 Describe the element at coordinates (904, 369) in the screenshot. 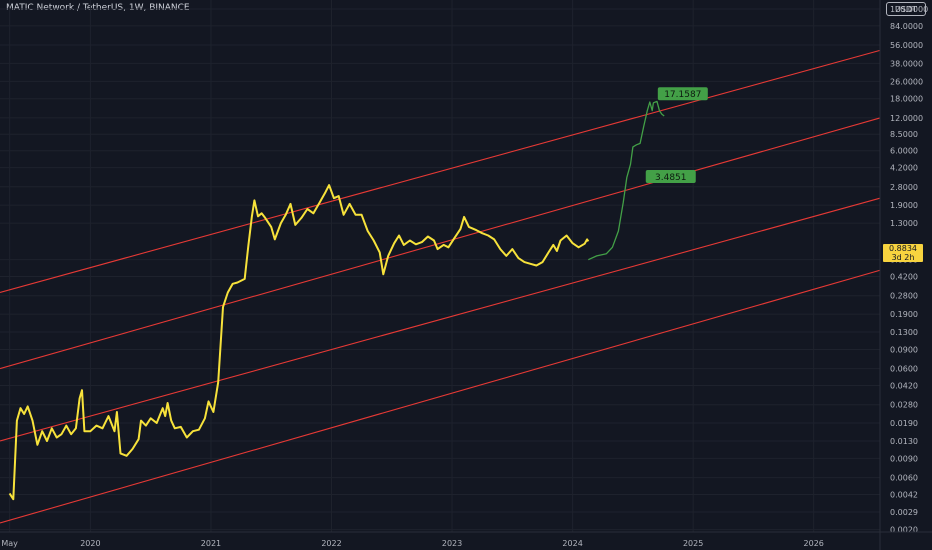

I see `y-tick-label: 0.0600` at that location.